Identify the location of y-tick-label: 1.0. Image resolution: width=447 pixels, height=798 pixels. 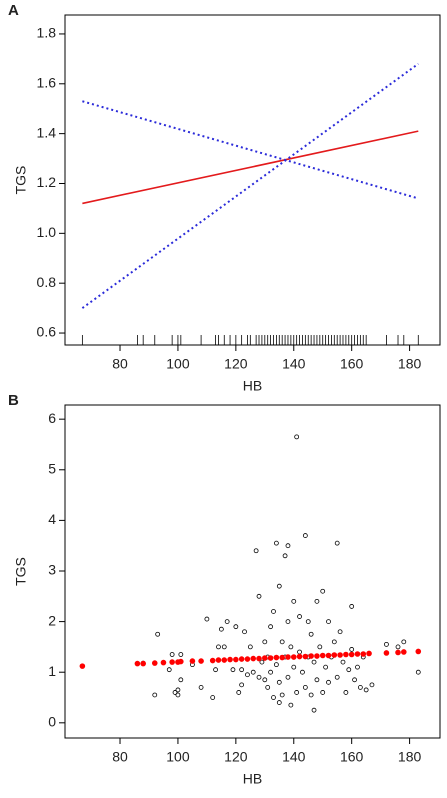
(47, 232).